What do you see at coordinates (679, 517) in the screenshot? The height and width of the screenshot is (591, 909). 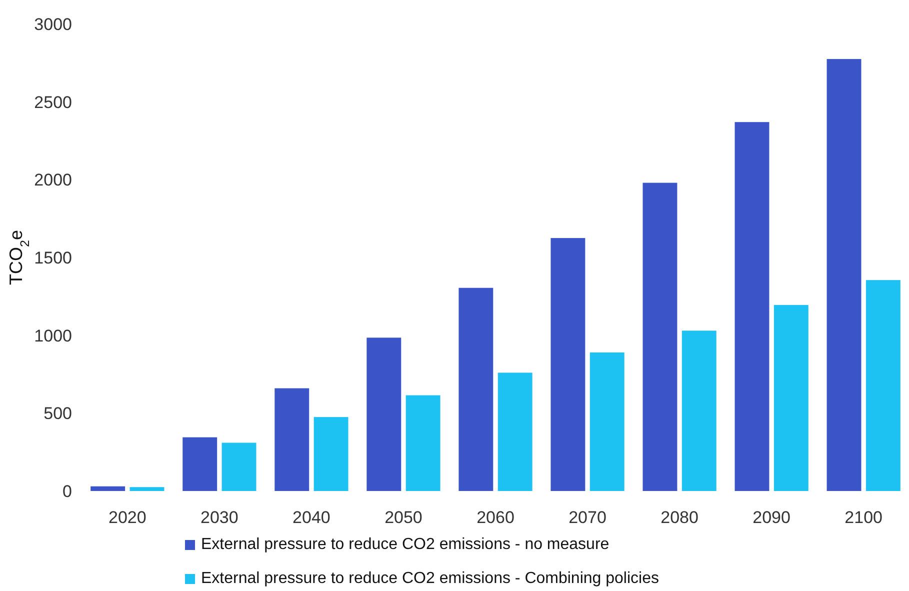 I see `x-tick-label: 2080` at bounding box center [679, 517].